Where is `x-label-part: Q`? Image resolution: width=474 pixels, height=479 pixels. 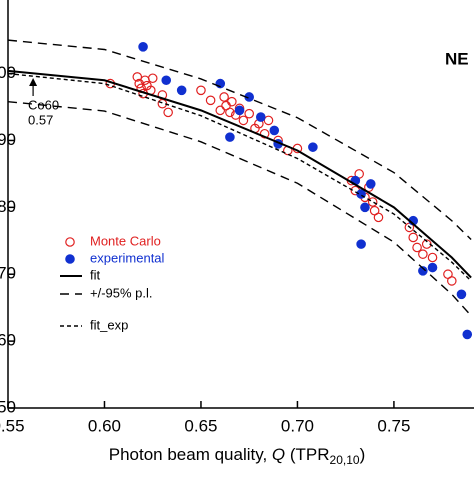
x-label-part: Q is located at coordinates (278, 454).